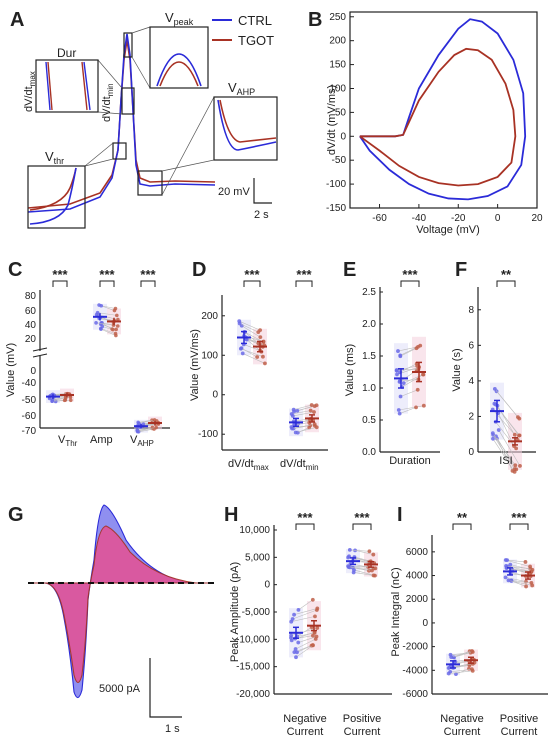 The width and height of the screenshot is (550, 747). Describe the element at coordinates (337, 88) in the screenshot. I see `b-ytick: 100` at that location.